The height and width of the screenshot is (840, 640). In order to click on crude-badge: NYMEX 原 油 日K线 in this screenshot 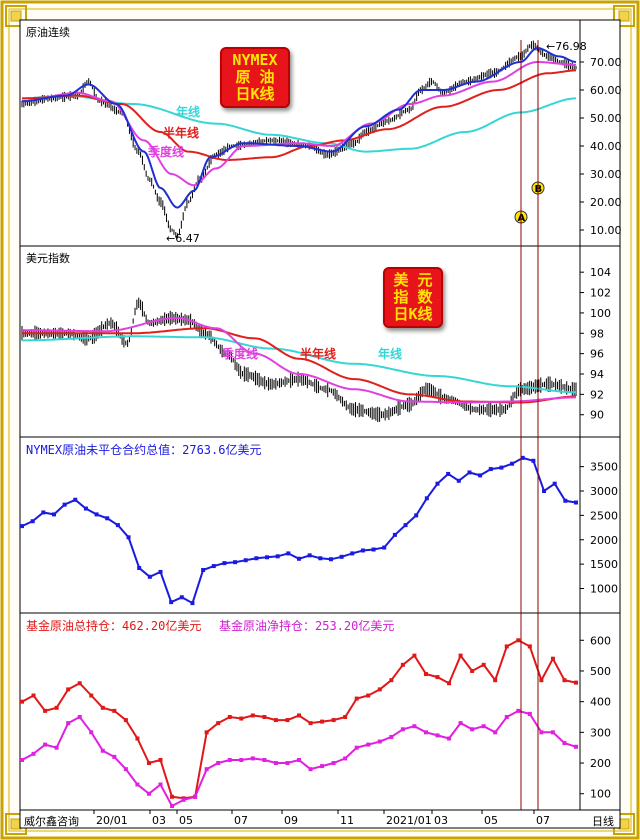, I will do `click(255, 77)`.